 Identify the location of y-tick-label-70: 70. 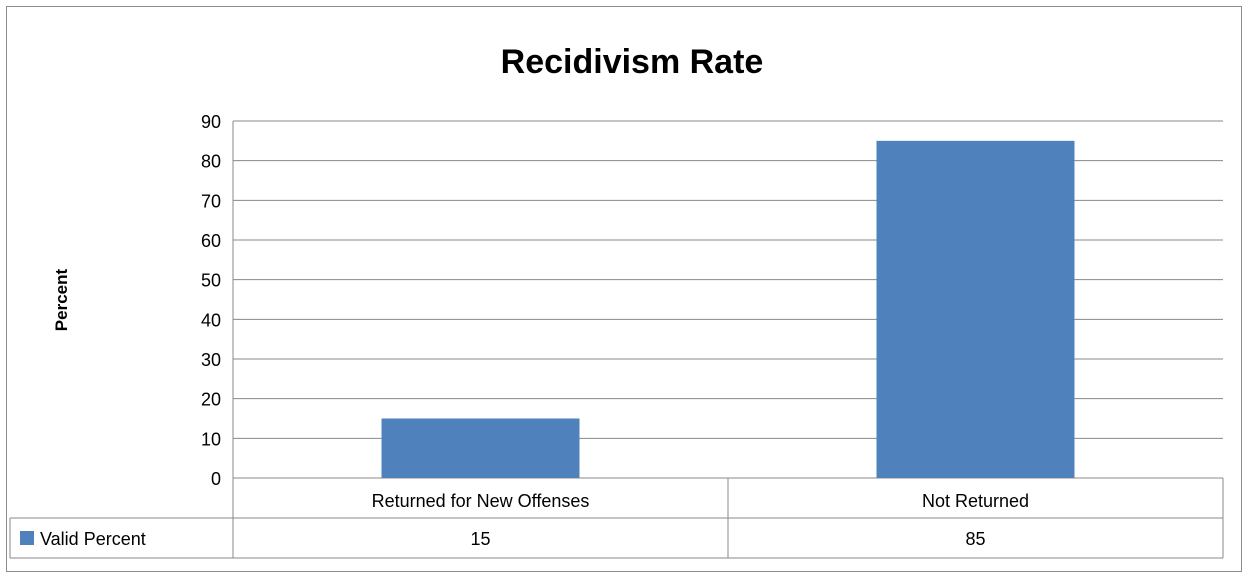
(211, 201).